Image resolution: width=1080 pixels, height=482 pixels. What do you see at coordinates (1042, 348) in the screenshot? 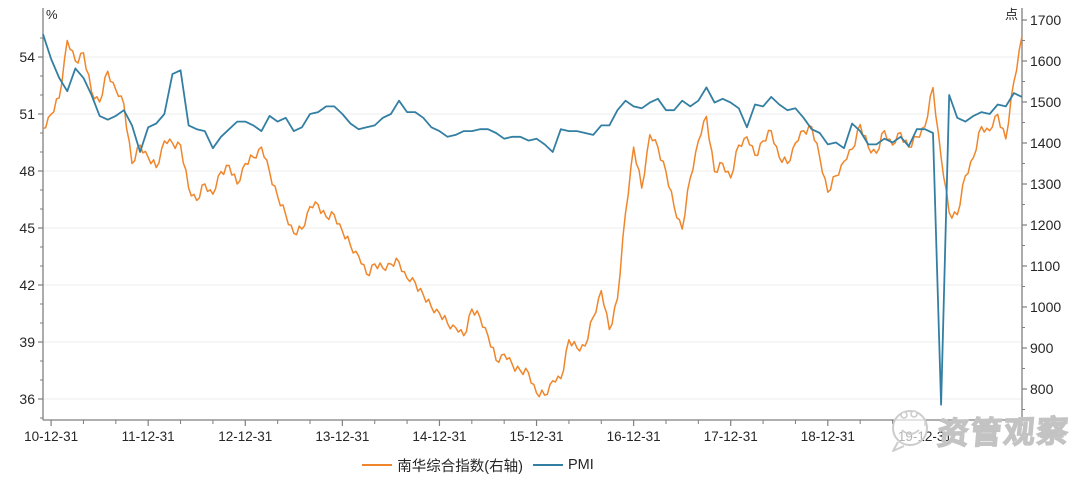
I see `right-axis-tick-label: 900` at bounding box center [1042, 348].